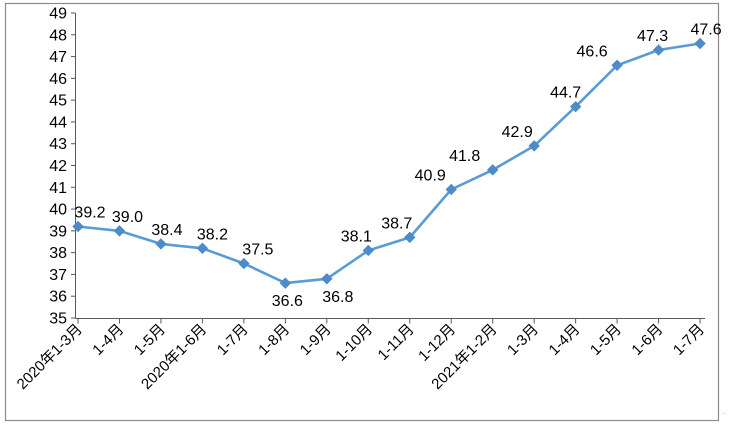  Describe the element at coordinates (58, 101) in the screenshot. I see `y-axis-tick-label: 45` at that location.